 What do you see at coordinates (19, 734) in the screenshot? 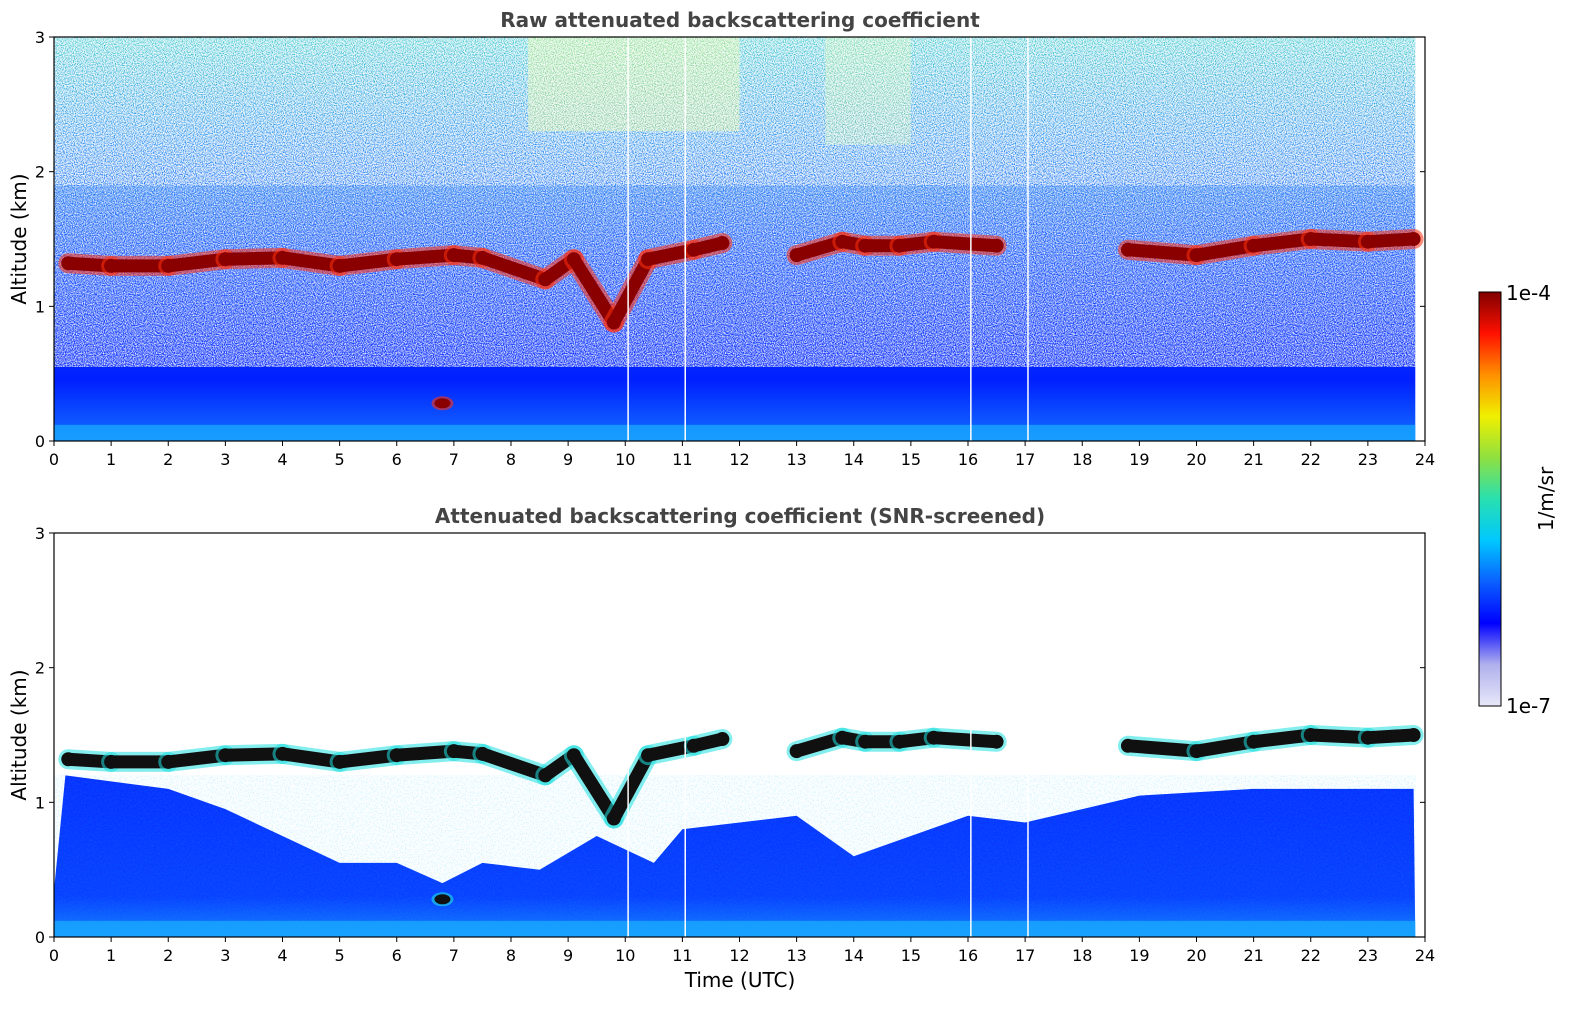
I see `y-axis-label-screened: Altitude (km)` at bounding box center [19, 734].